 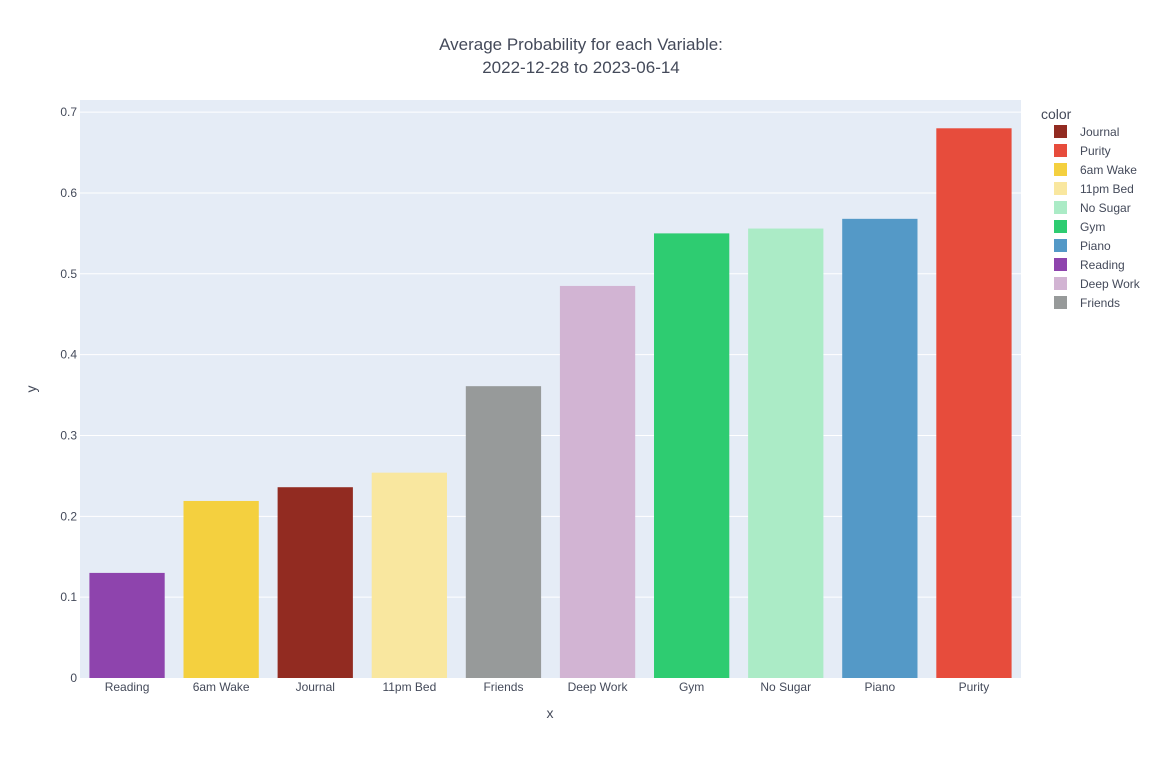 What do you see at coordinates (68, 395) in the screenshot?
I see `y-axis-ticks: 0 0.1 0.2 0.3 0.4 0.5 0.6 0.7` at bounding box center [68, 395].